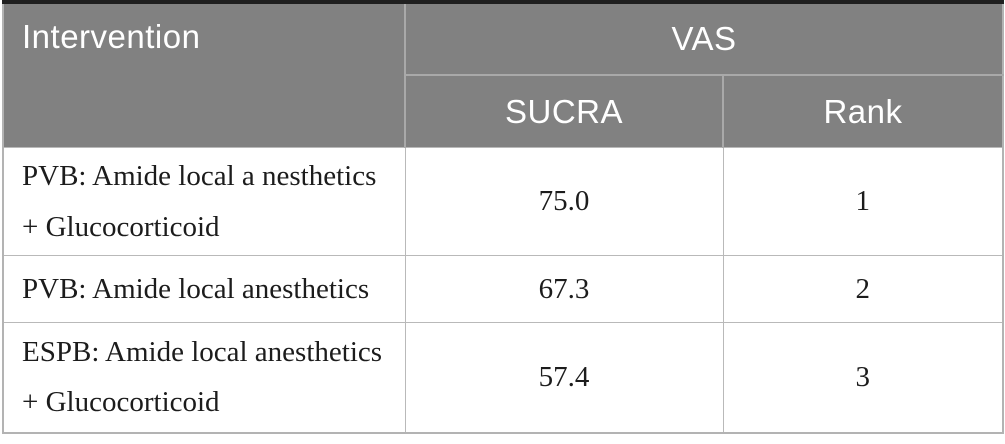  Describe the element at coordinates (863, 377) in the screenshot. I see `rank-value-cell: 3` at that location.